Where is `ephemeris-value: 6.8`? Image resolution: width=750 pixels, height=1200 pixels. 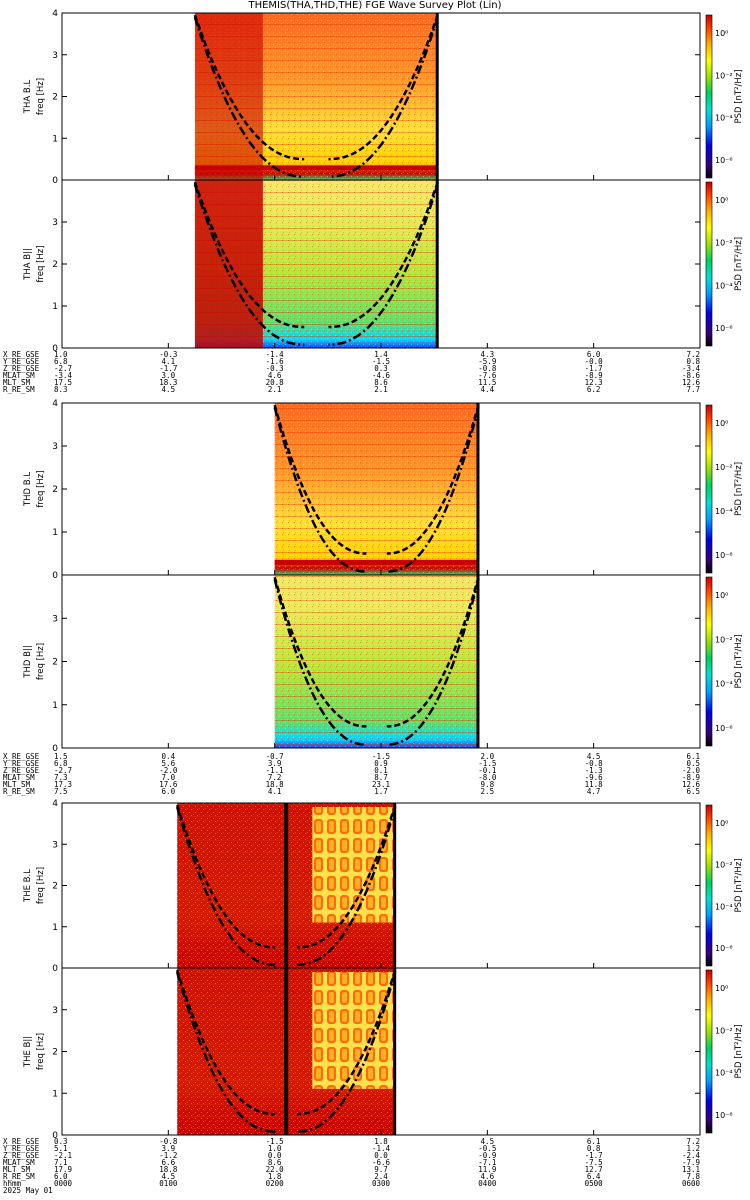
ephemeris-value: 6.8 is located at coordinates (61, 361).